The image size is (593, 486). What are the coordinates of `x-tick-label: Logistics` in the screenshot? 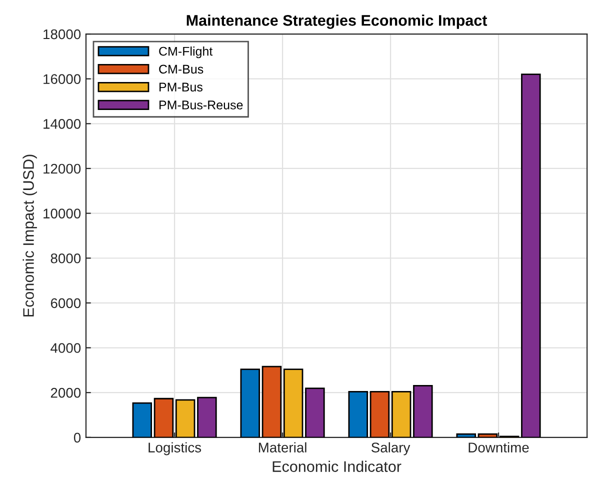 It's located at (175, 449).